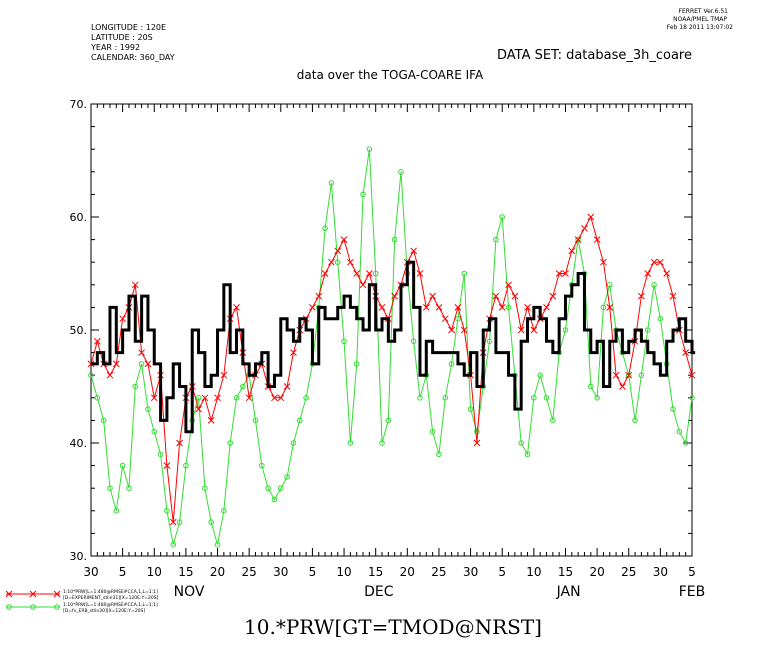  Describe the element at coordinates (110, 592) in the screenshot. I see `legend-red-text-1: 1:10*PRW[L=1:480@RMSE#CCA,1,L=1:1]` at that location.